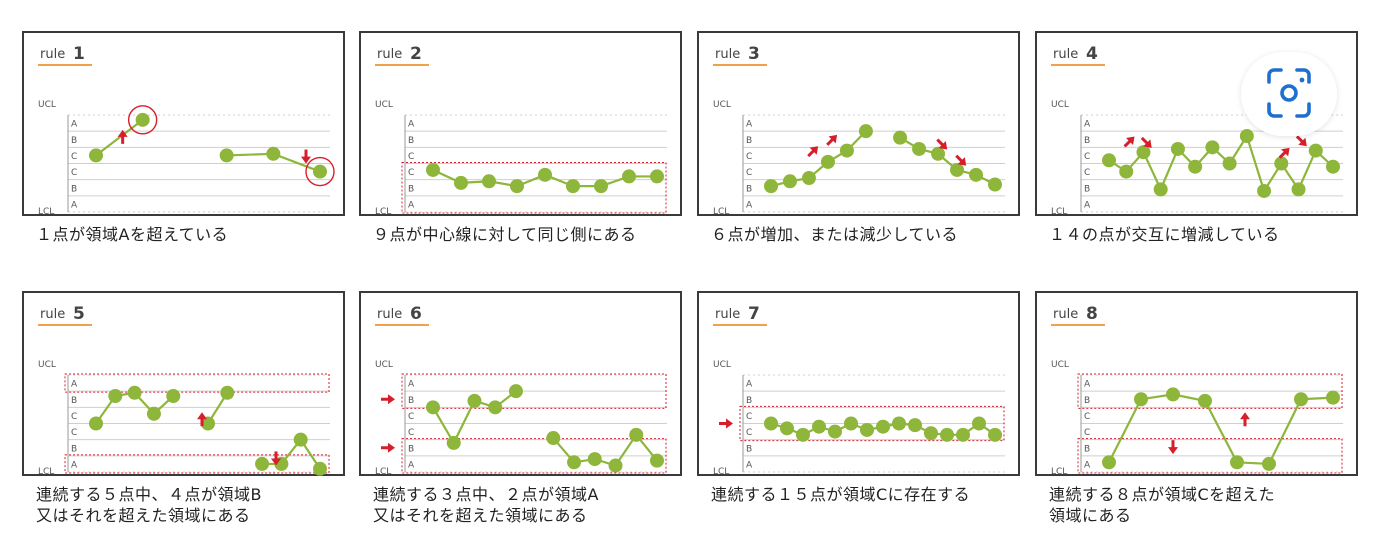  Describe the element at coordinates (754, 54) in the screenshot. I see `rule-number: 3` at that location.